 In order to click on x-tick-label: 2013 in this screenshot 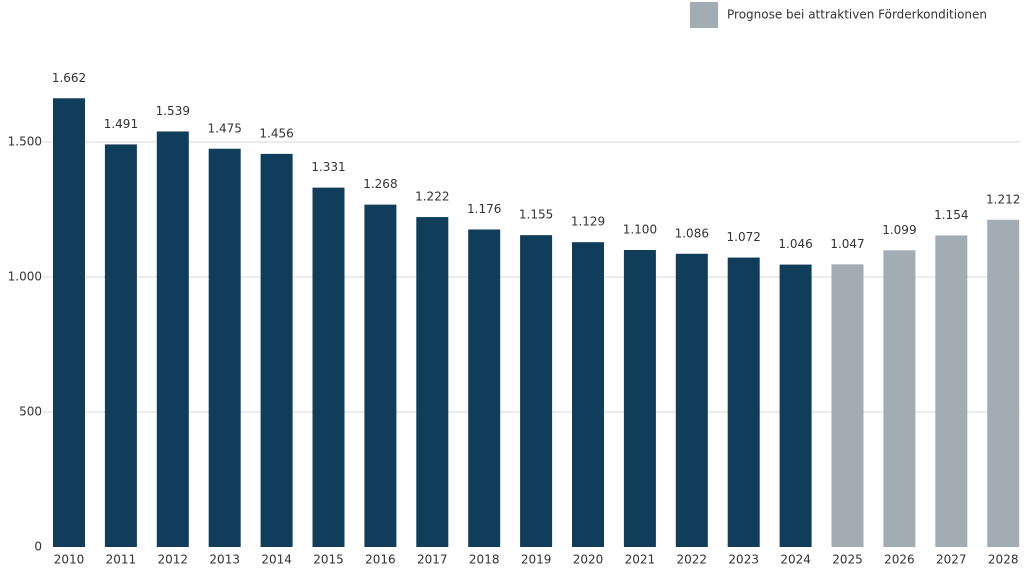, I will do `click(224, 560)`.